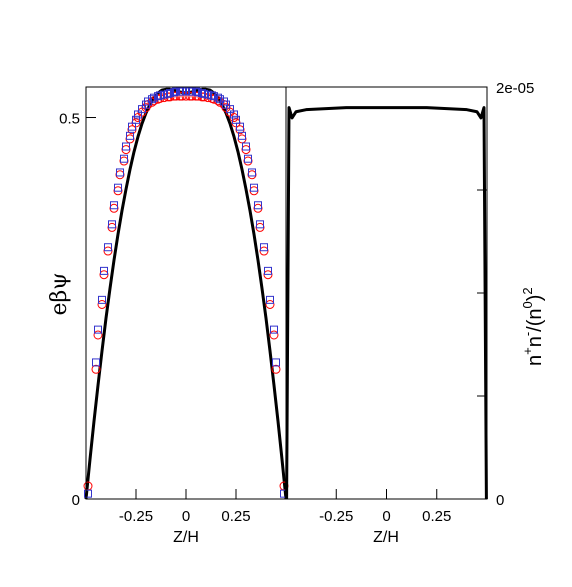  I want to click on right-y-axis-label: n+n-/(n0)2, so click(533, 326).